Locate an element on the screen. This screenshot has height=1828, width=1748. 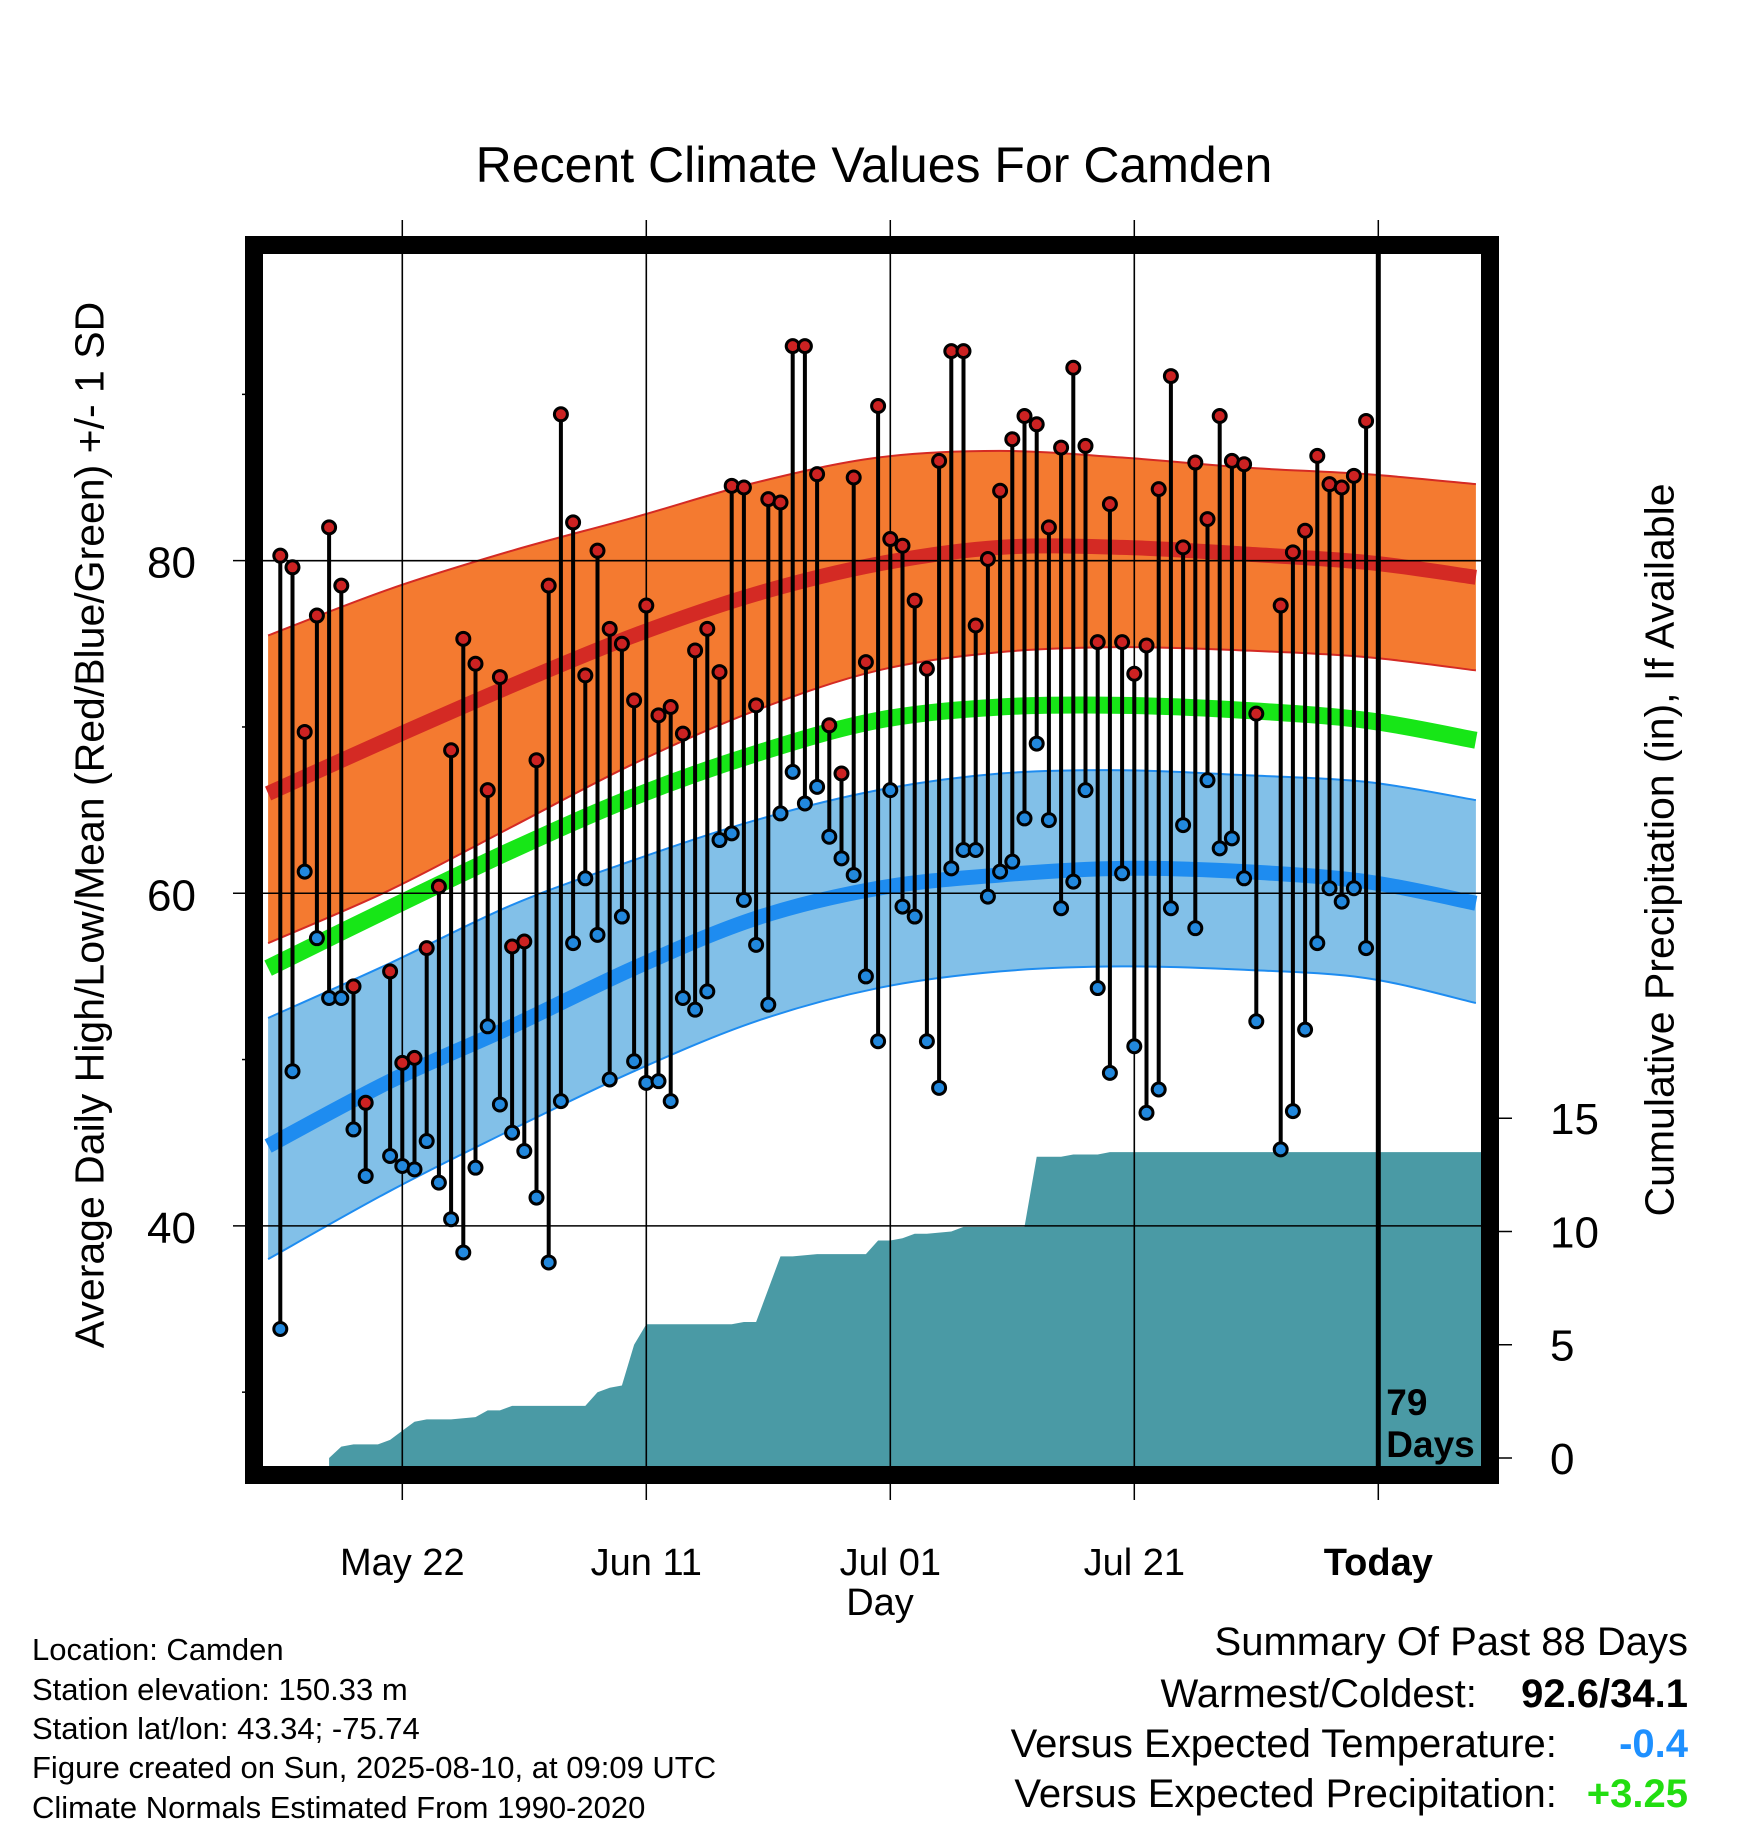
summary-warmest-coldest: Warmest/Coldest: 92.6/34.1 is located at coordinates (1425, 1694).